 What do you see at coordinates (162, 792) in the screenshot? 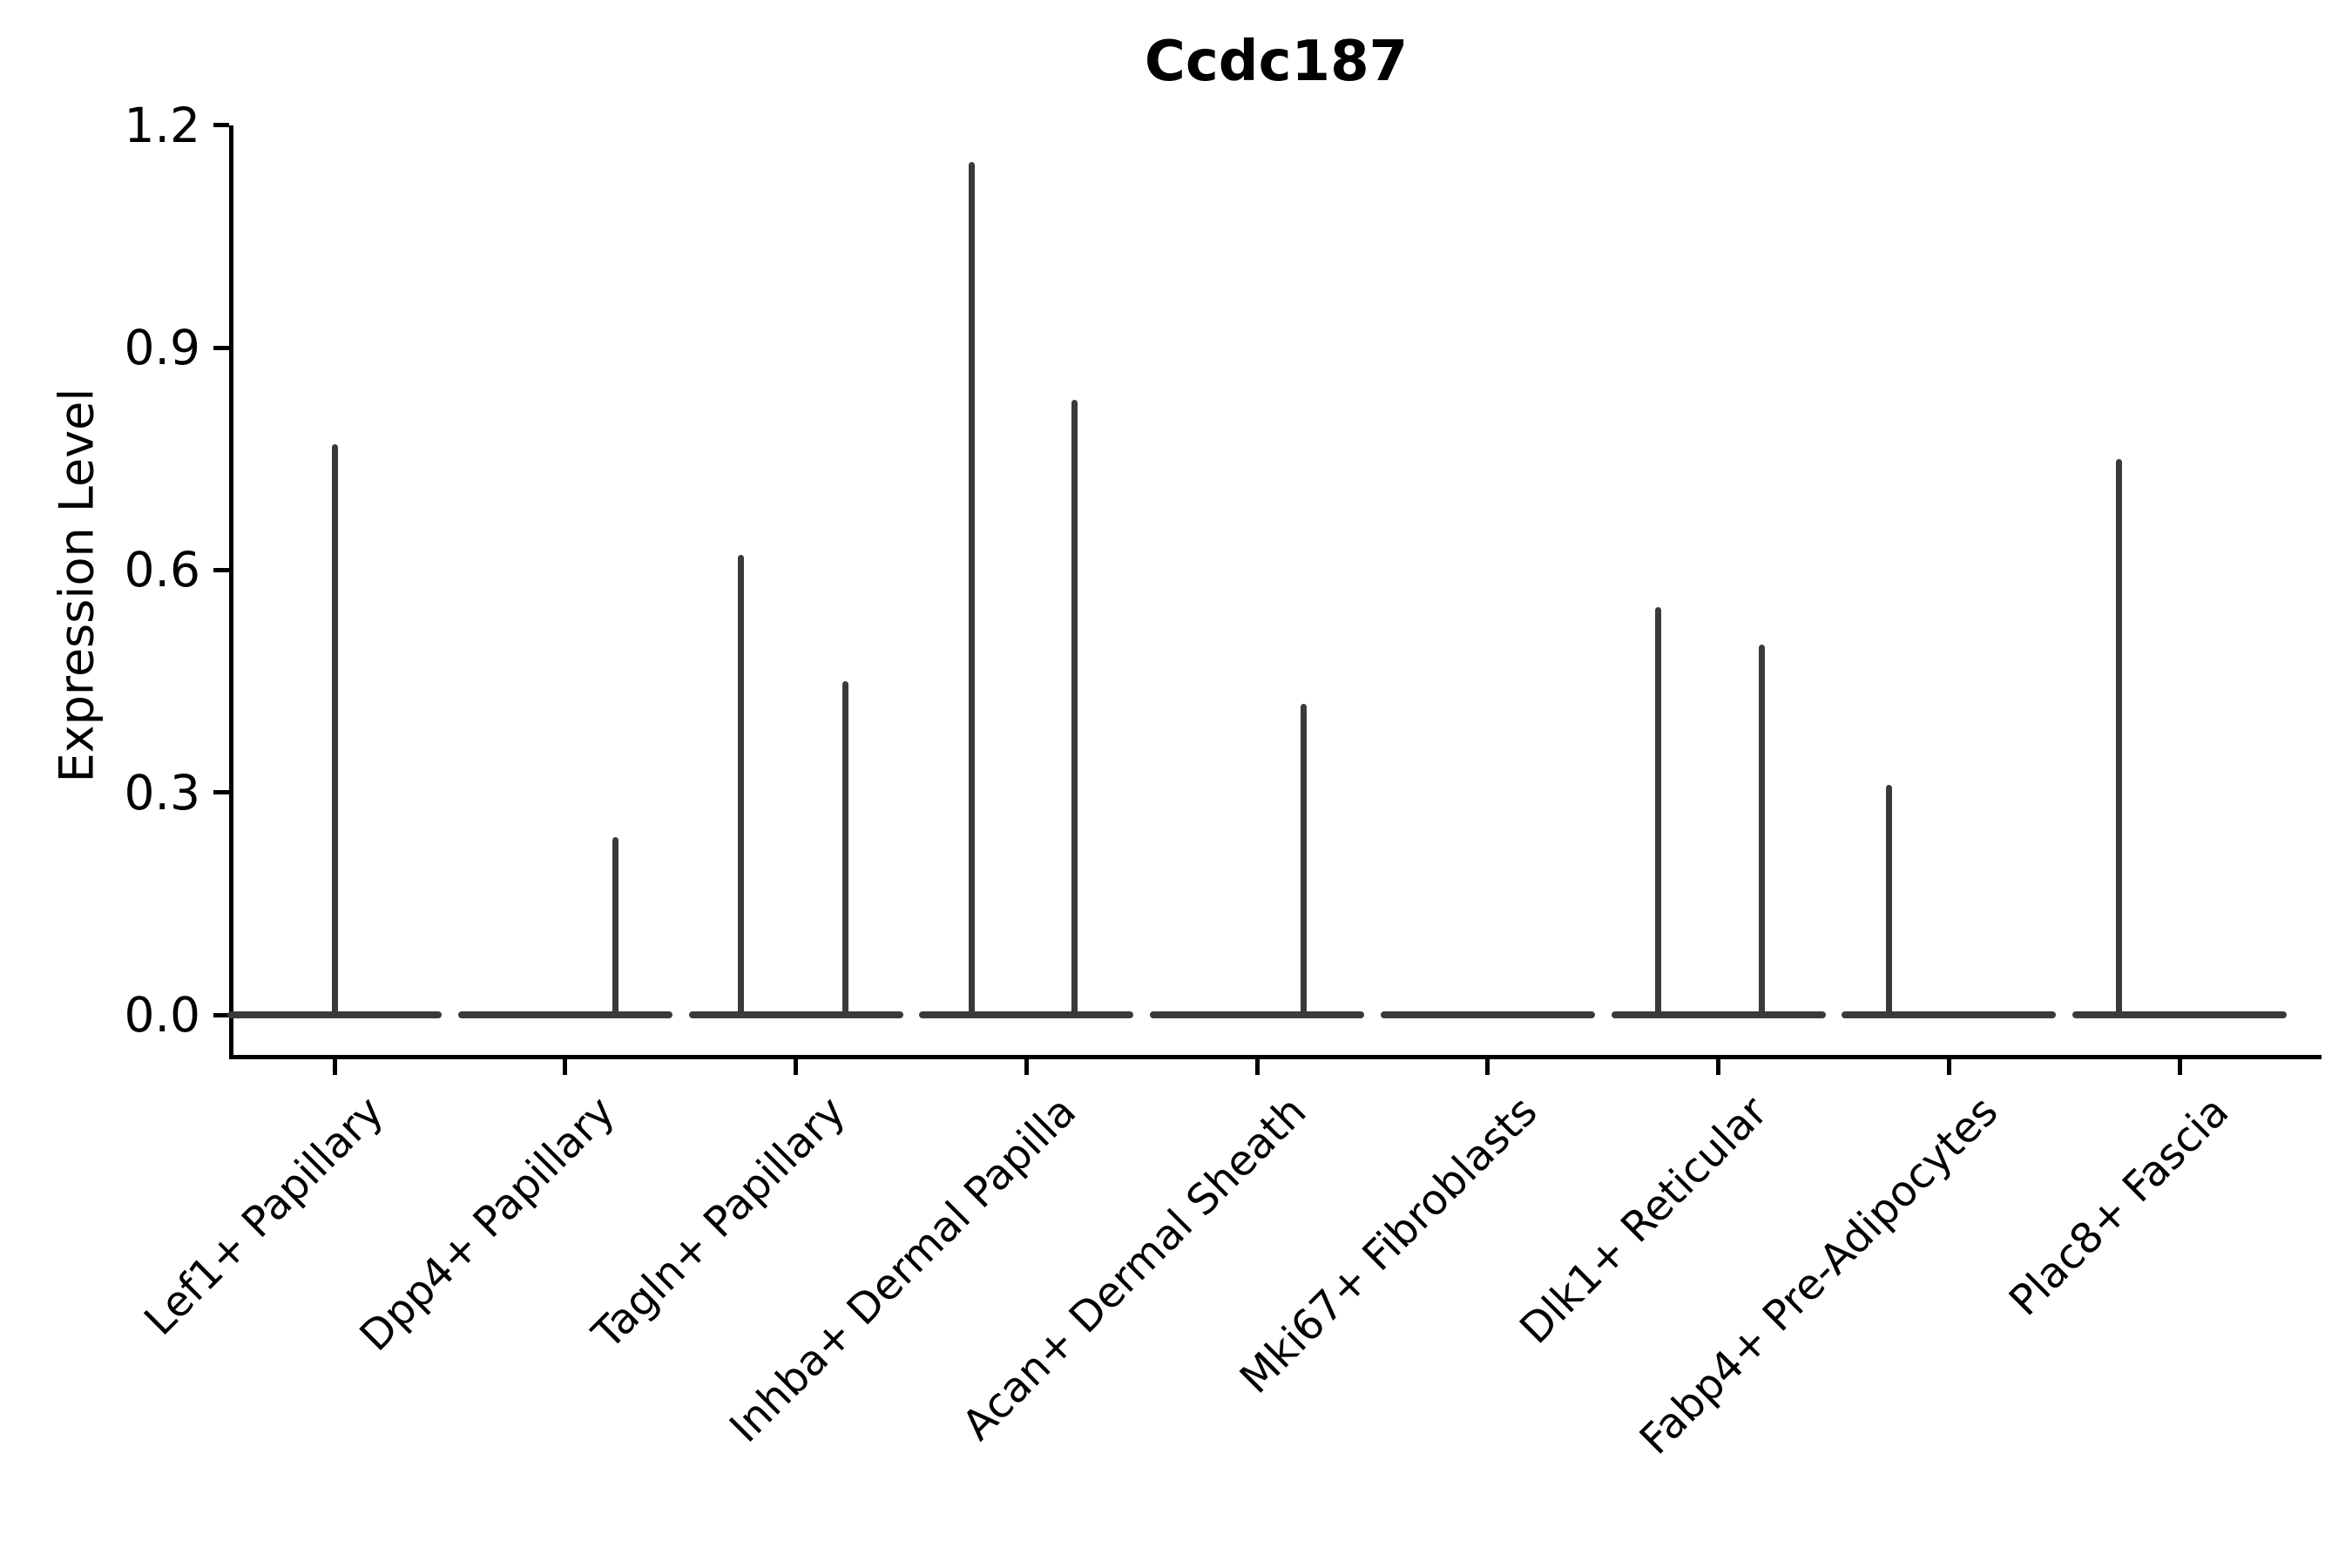
I see `y-tick-label: 0.3` at bounding box center [162, 792].